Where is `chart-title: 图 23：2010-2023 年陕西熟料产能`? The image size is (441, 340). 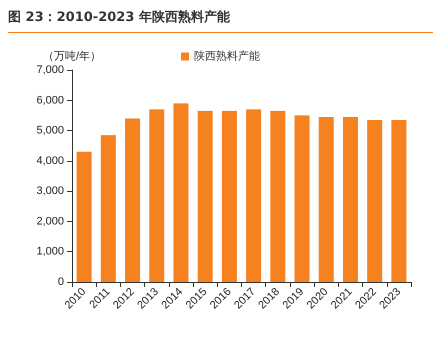 chart-title: 图 23：2010-2023 年陕西熟料产能 is located at coordinates (220, 20).